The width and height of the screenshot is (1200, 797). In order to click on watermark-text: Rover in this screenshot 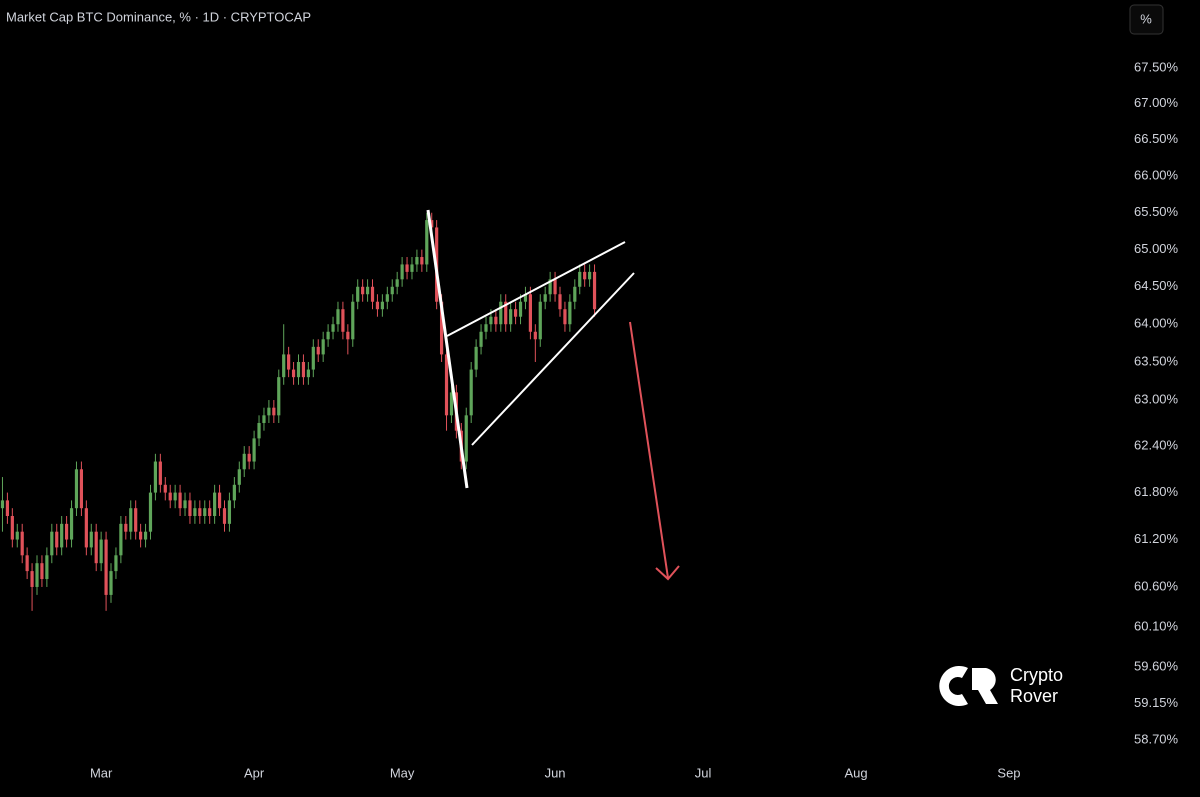, I will do `click(1034, 696)`.